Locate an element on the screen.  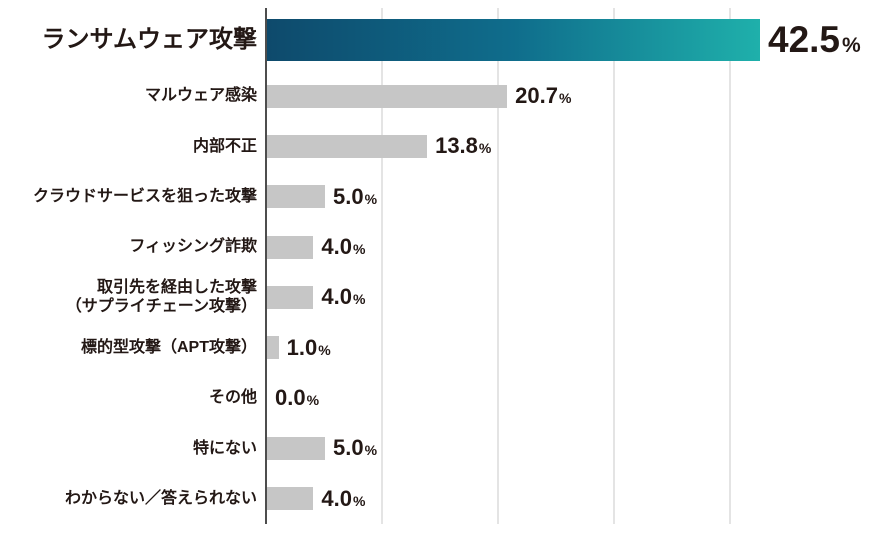
category-label-none-in-particular: 特にない is located at coordinates (224, 448).